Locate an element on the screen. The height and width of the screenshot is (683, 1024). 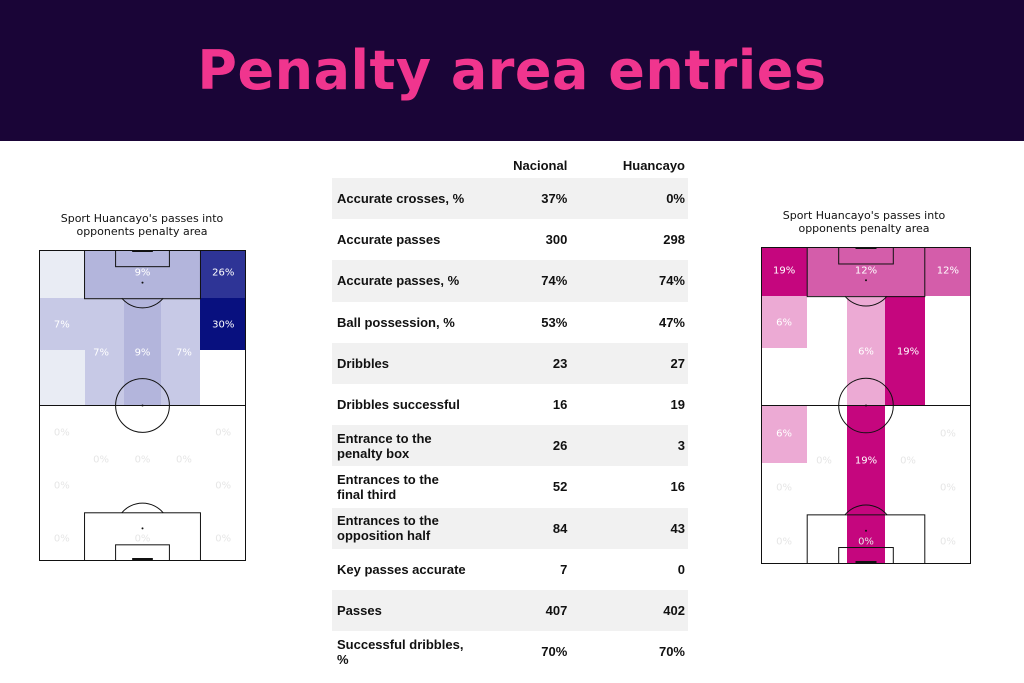
page-title: Penalty area entries is located at coordinates (512, 70).